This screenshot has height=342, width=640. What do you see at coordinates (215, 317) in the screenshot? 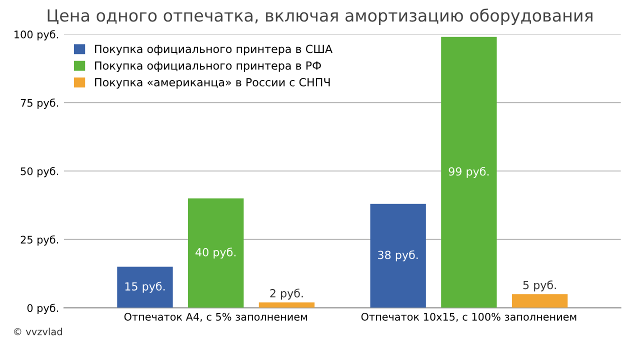
I see `x-tick-label: Отпечаток А4, с 5% заполнением` at bounding box center [215, 317].